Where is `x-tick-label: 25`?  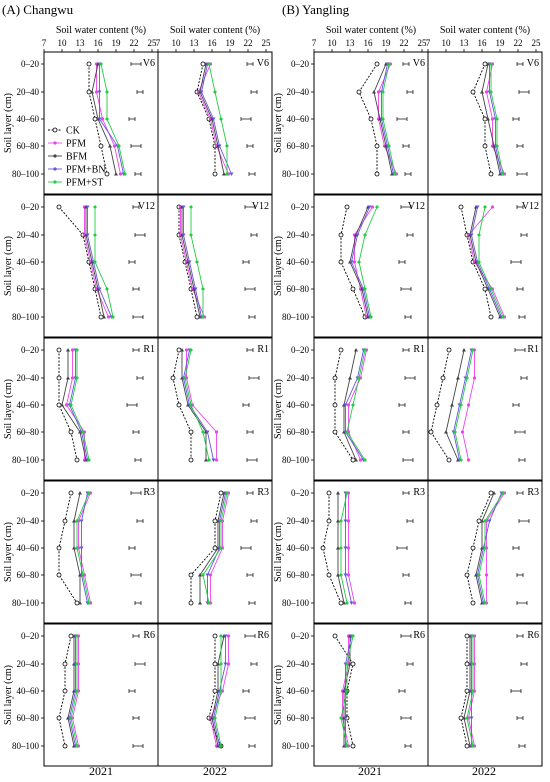
x-tick-label: 25 is located at coordinates (537, 43).